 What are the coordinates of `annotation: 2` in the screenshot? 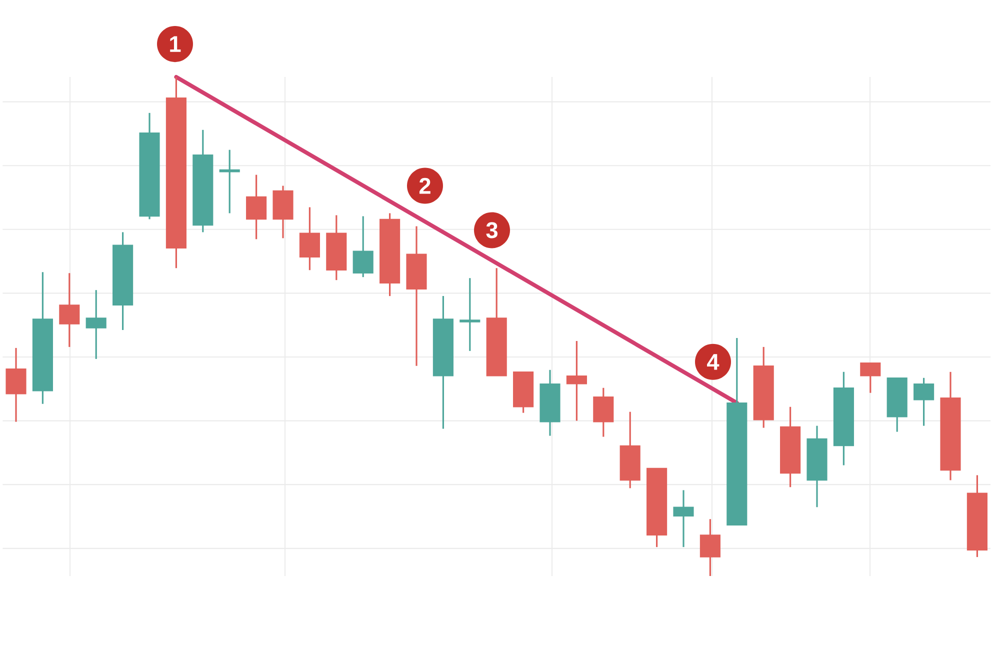 It's located at (424, 186).